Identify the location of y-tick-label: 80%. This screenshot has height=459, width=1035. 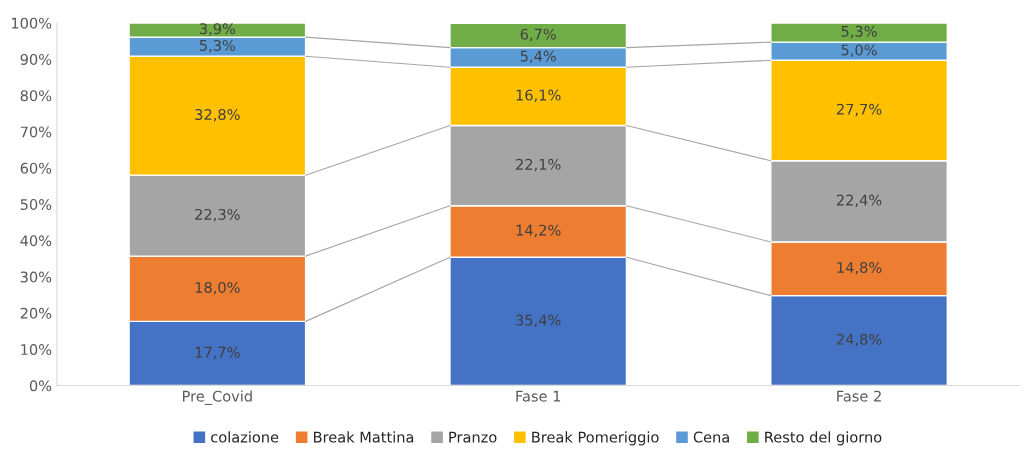
(36, 96).